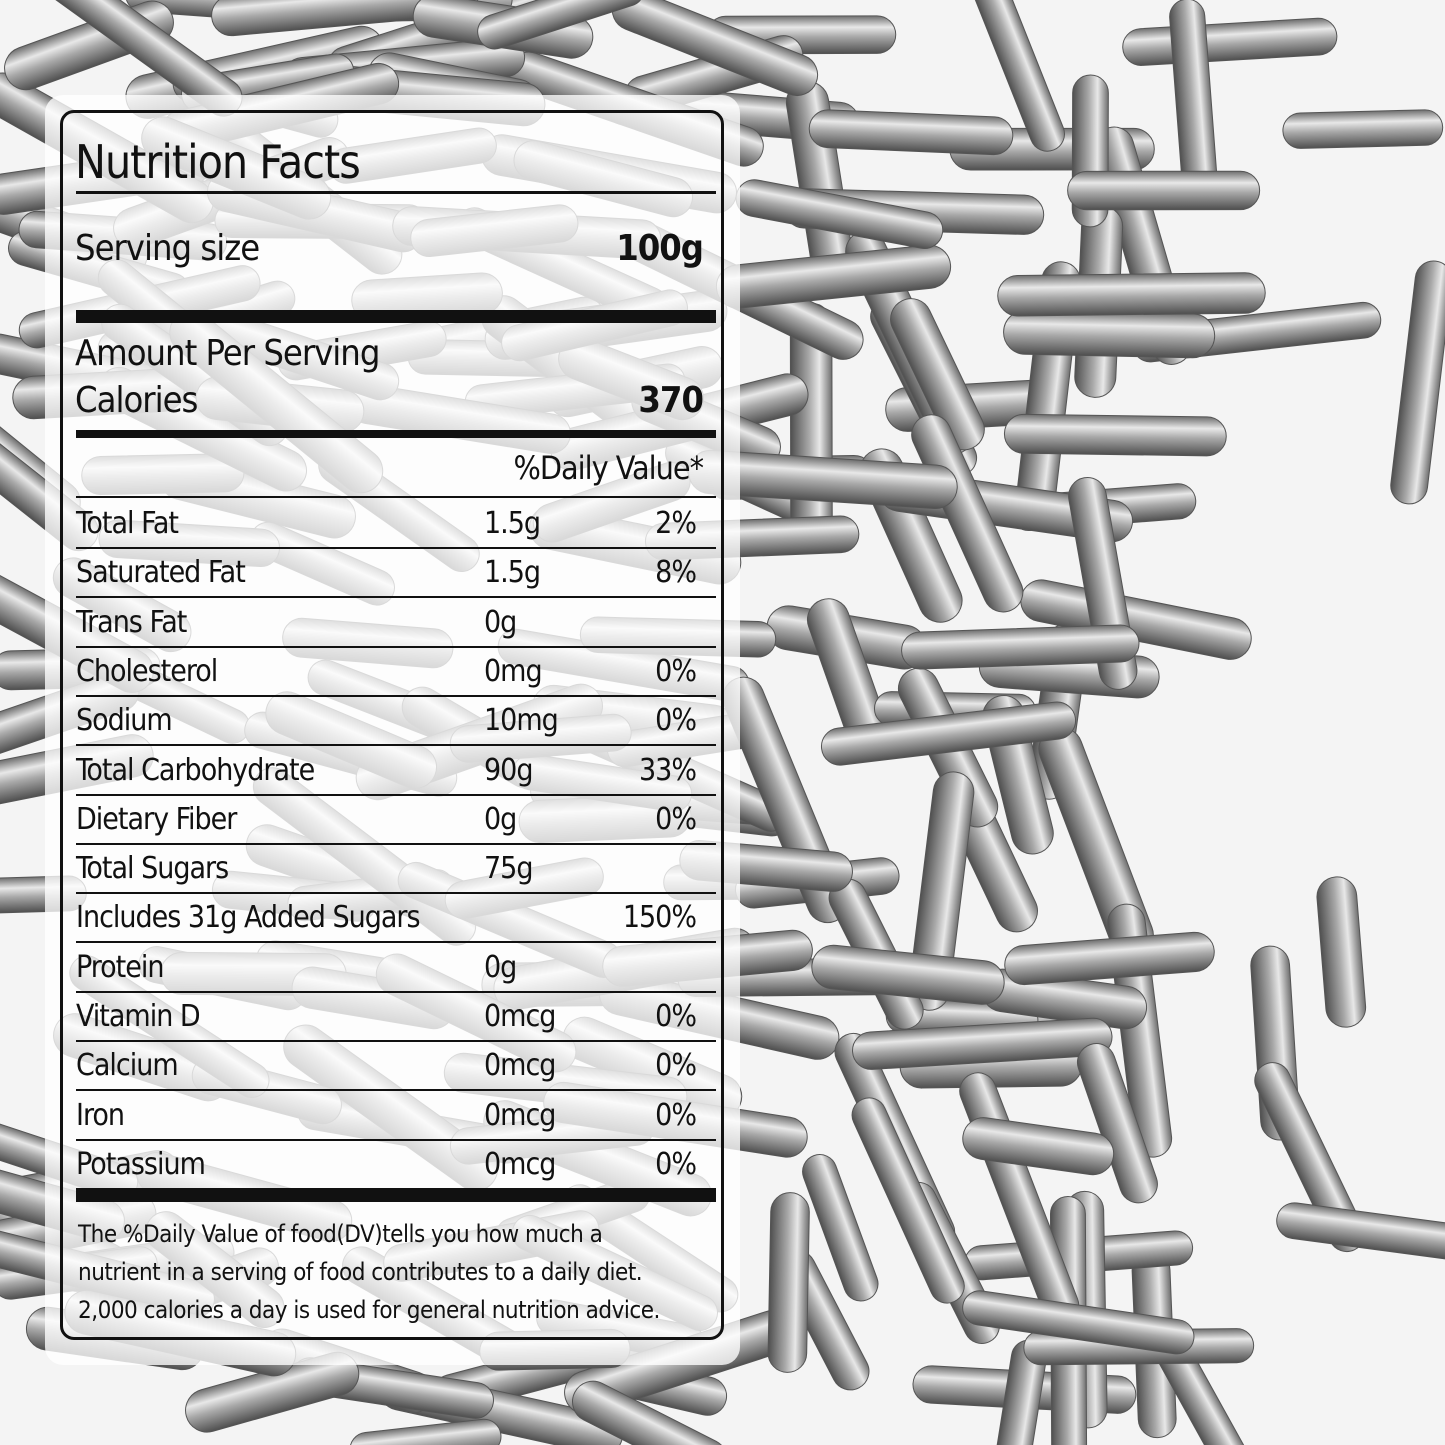 The image size is (1445, 1445). I want to click on nutrient-name: Total Sugars, so click(152, 869).